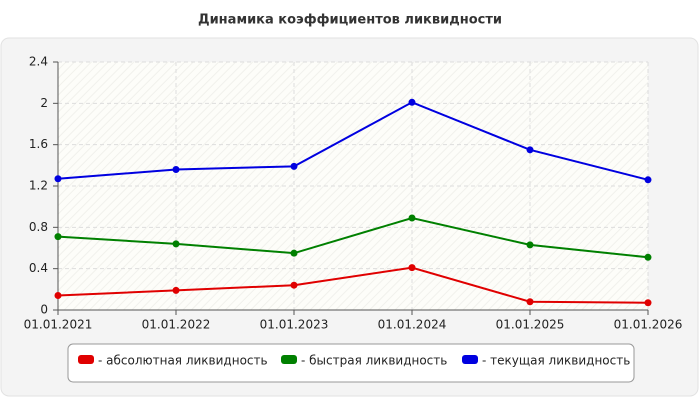  I want to click on y-tick-label: 2, so click(44, 103).